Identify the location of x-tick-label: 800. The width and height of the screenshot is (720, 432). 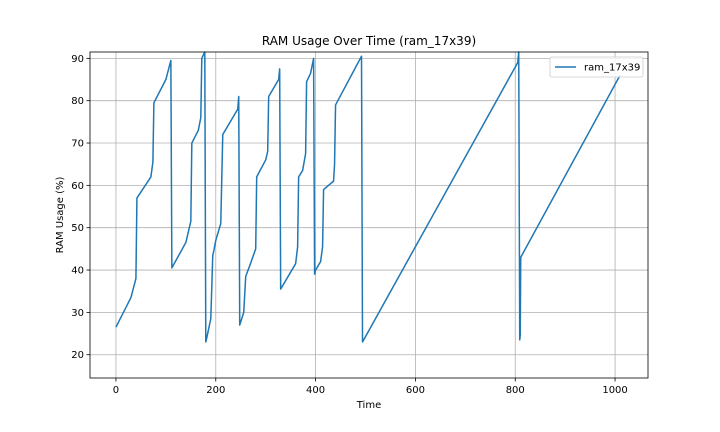
(515, 390).